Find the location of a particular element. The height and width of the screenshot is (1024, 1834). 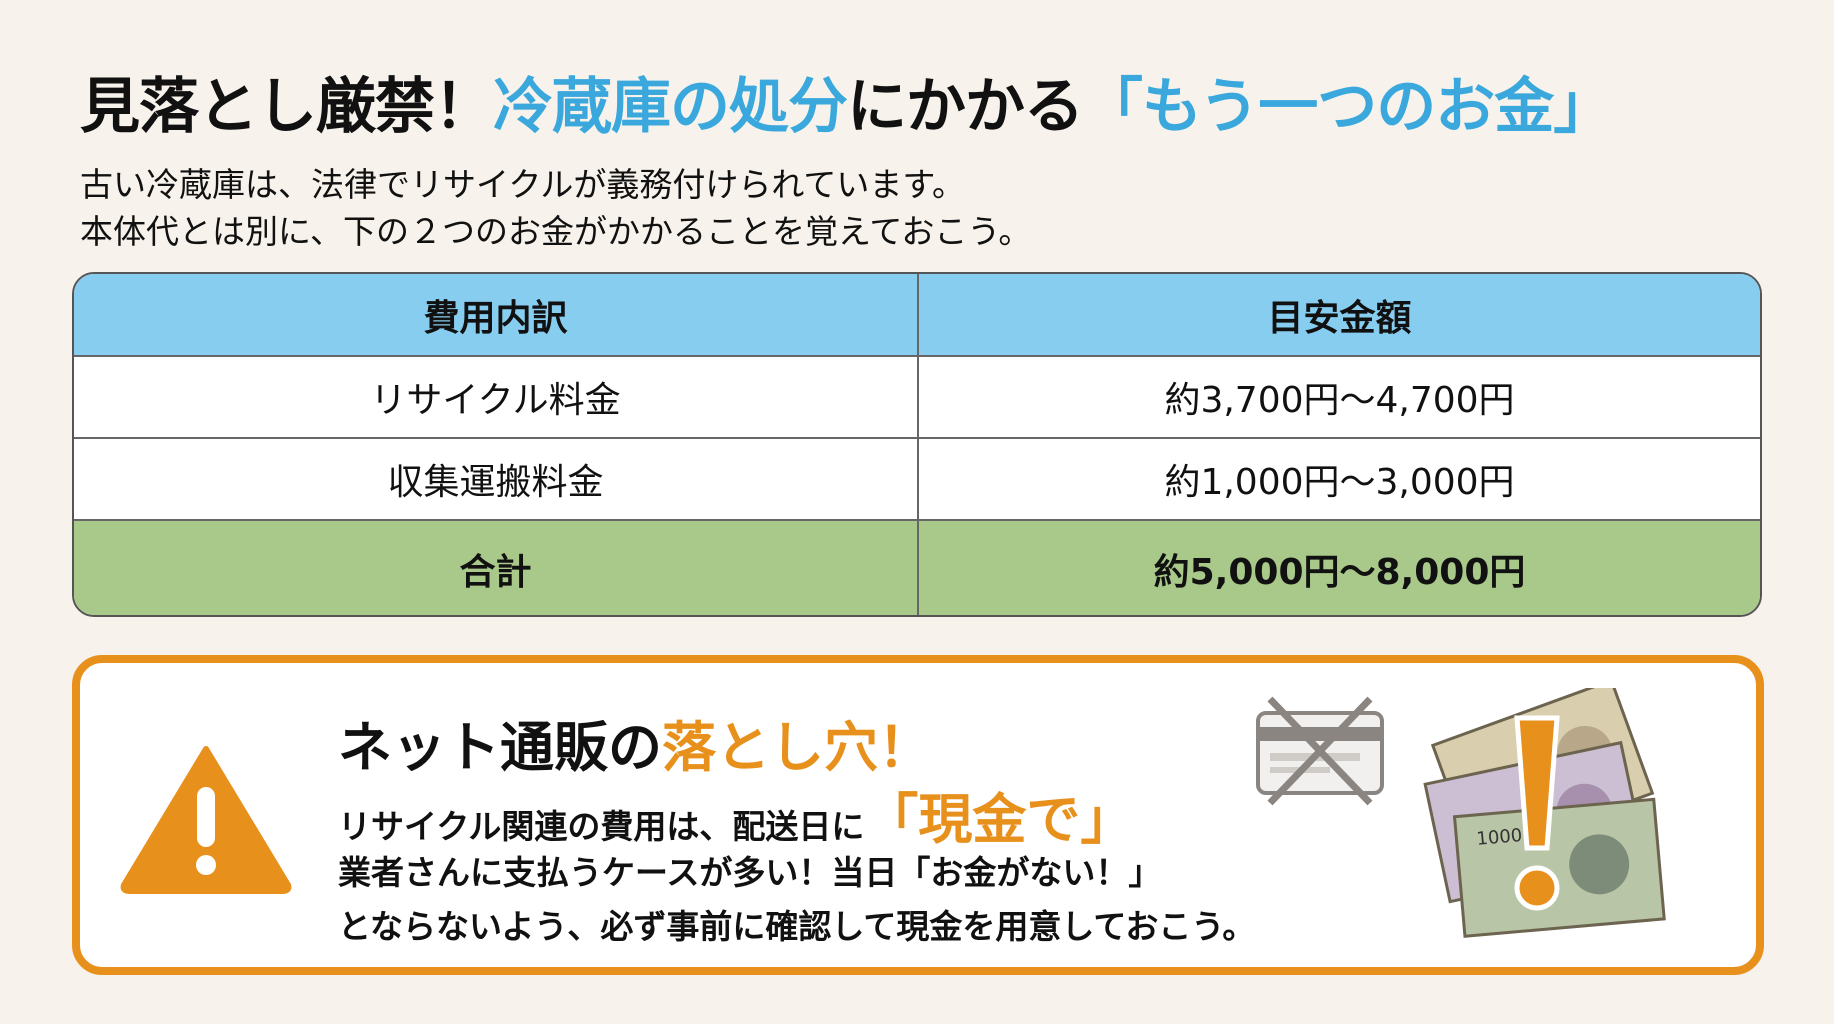

banknotes-exclamation-icon: 1000 is located at coordinates (1544, 813).